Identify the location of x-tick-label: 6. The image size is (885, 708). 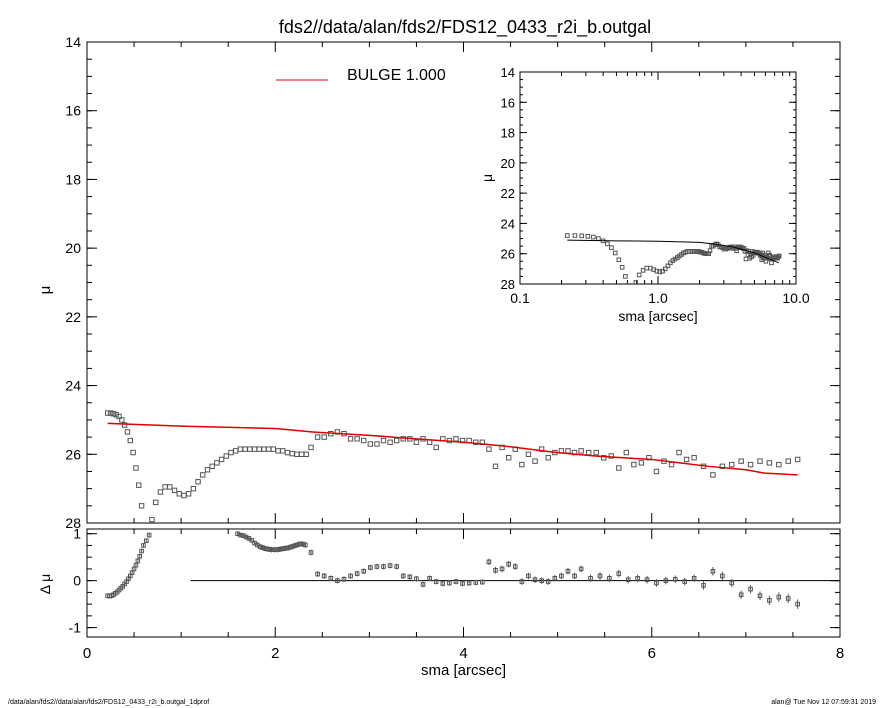
(652, 653).